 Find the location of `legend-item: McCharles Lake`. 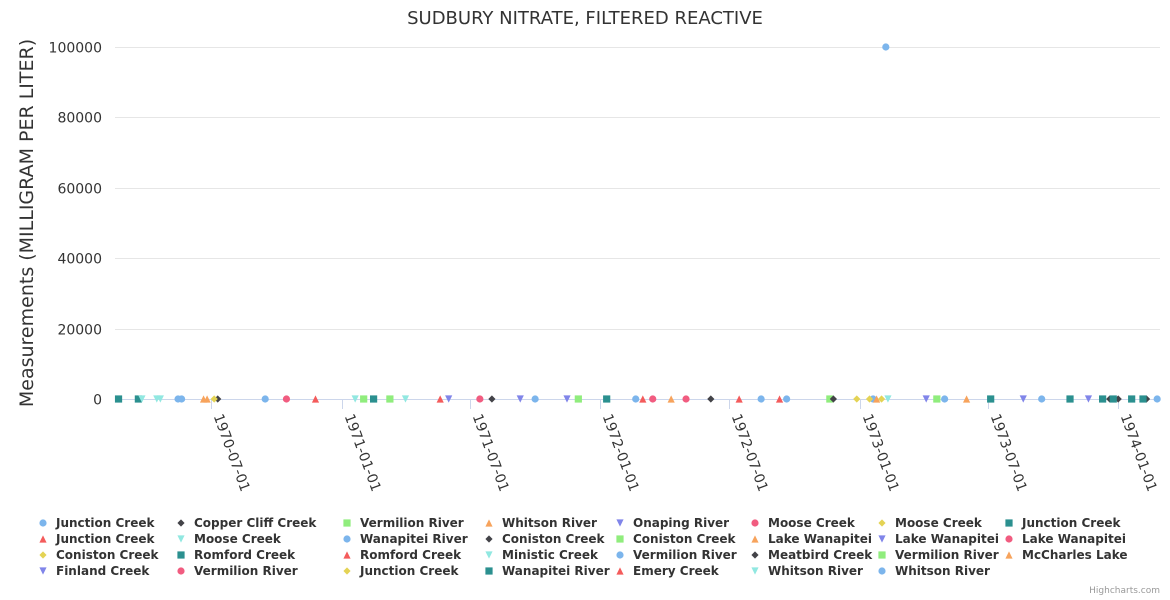

legend-item: McCharles Lake is located at coordinates (1079, 555).